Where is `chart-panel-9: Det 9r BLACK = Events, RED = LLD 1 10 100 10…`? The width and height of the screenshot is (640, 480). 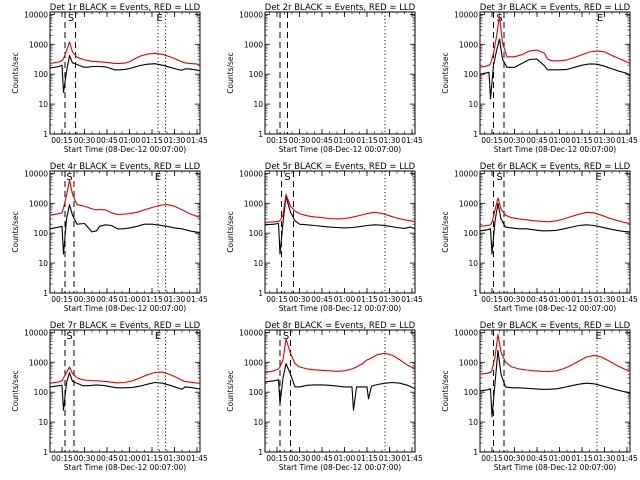 chart-panel-9: Det 9r BLACK = Events, RED = LLD 1 10 100 10… is located at coordinates (539, 396).